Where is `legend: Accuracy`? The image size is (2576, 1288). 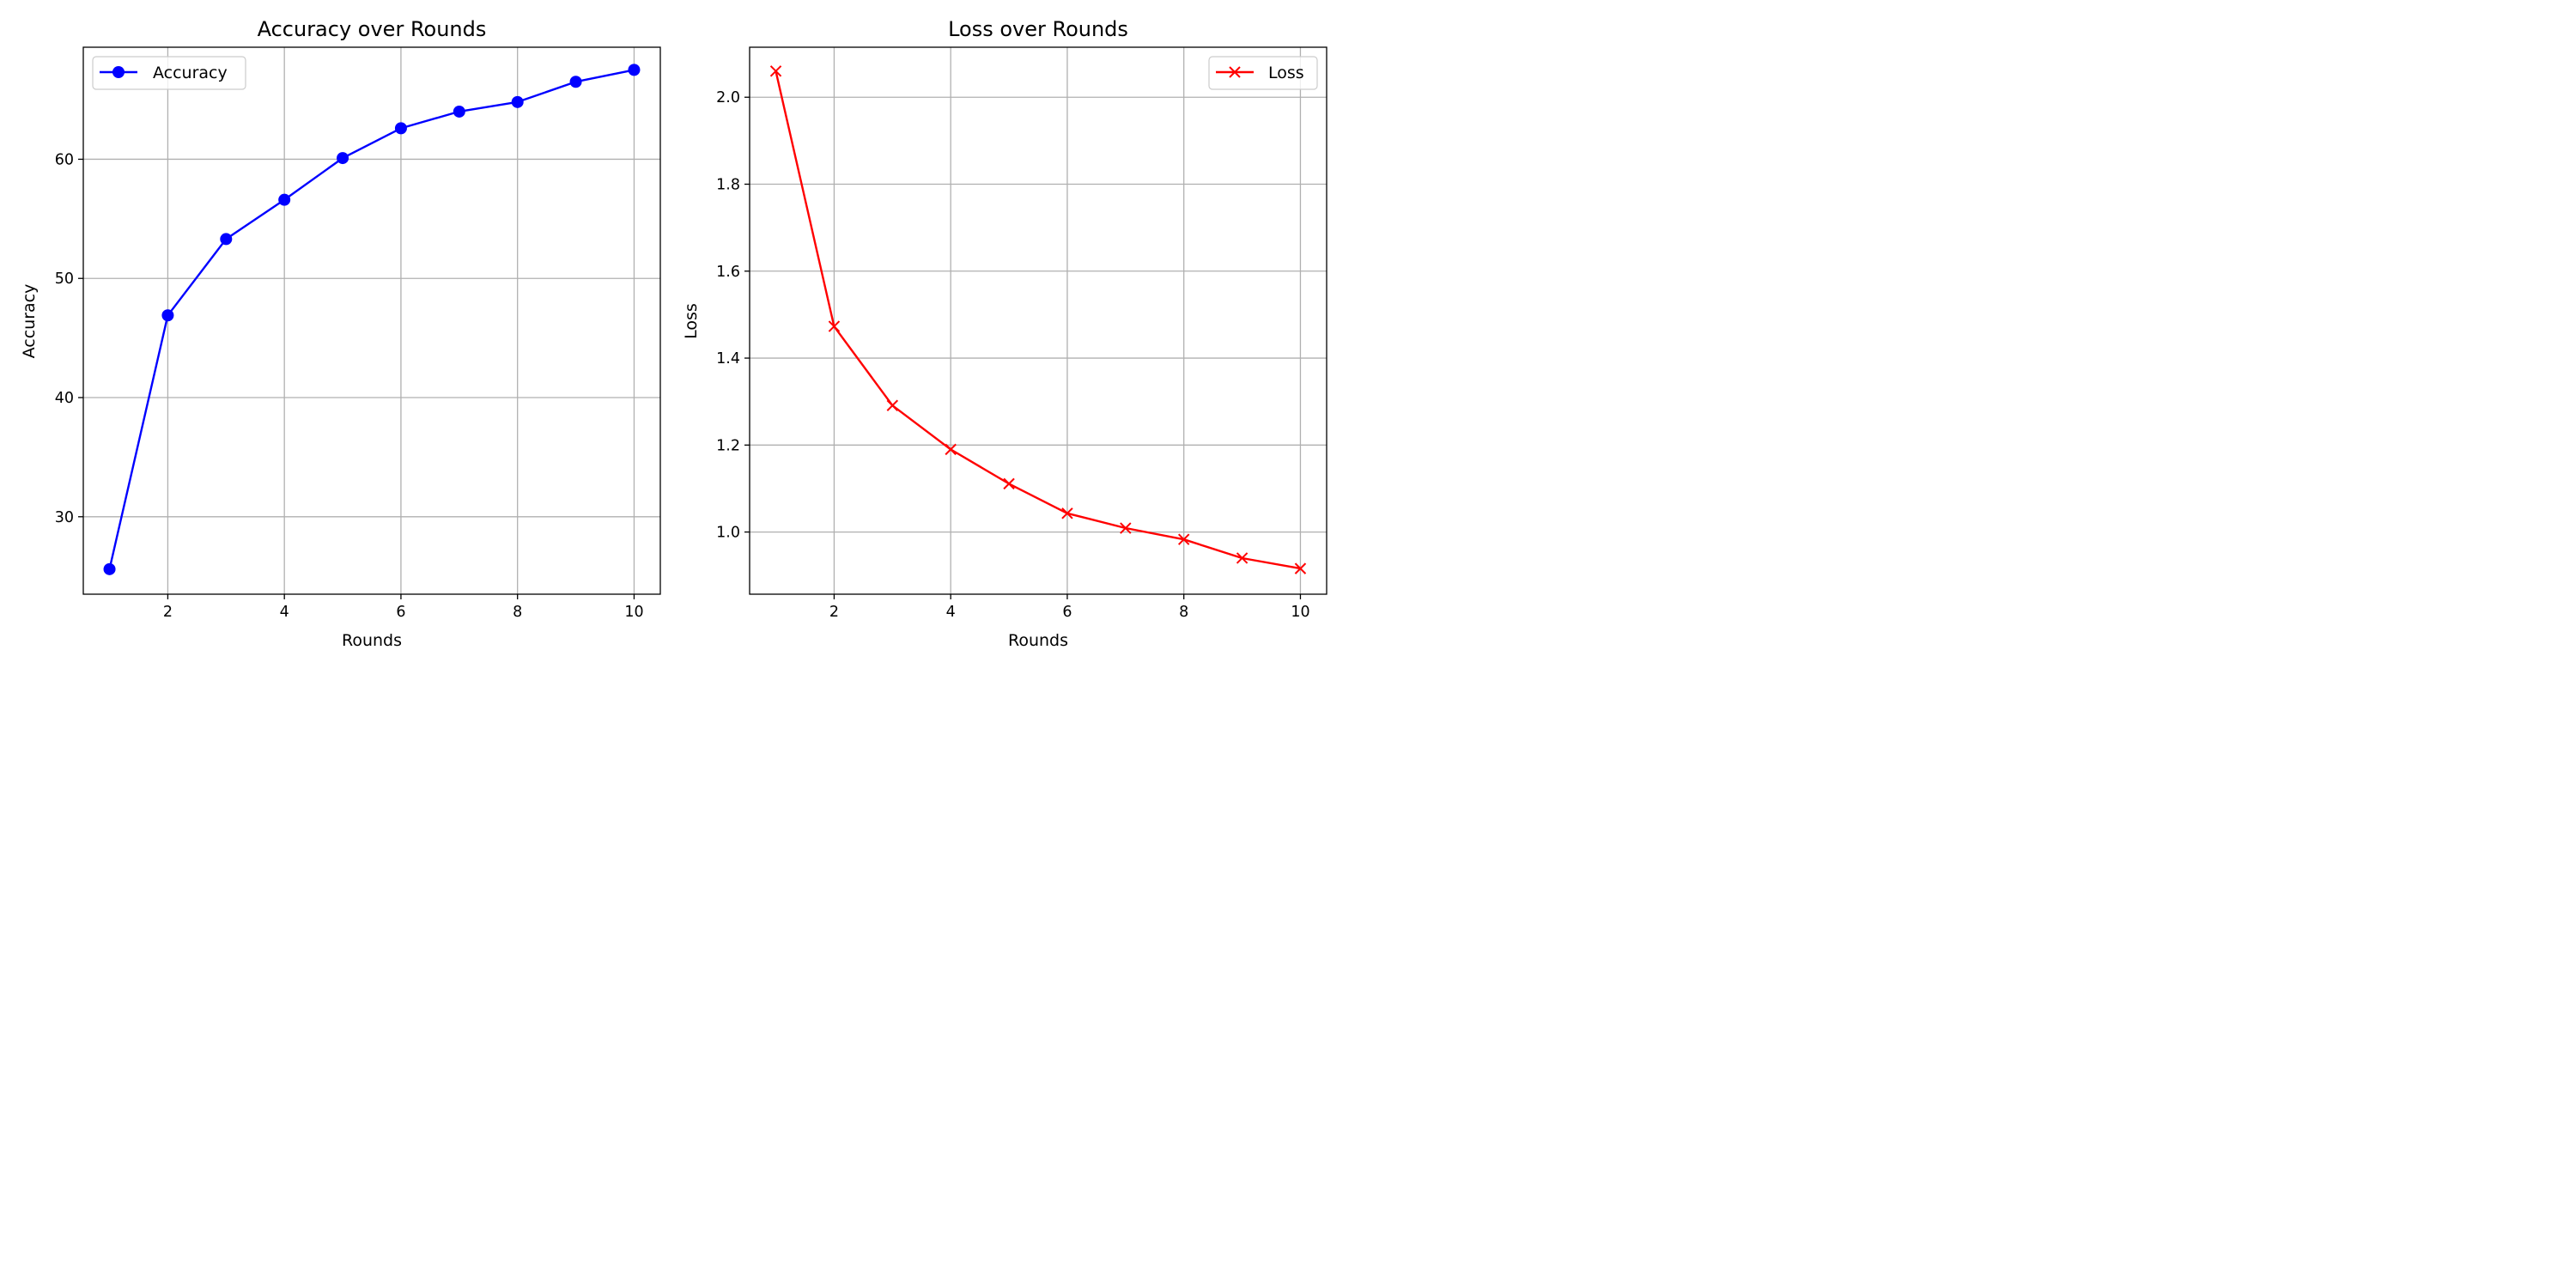
legend: Accuracy is located at coordinates (169, 73).